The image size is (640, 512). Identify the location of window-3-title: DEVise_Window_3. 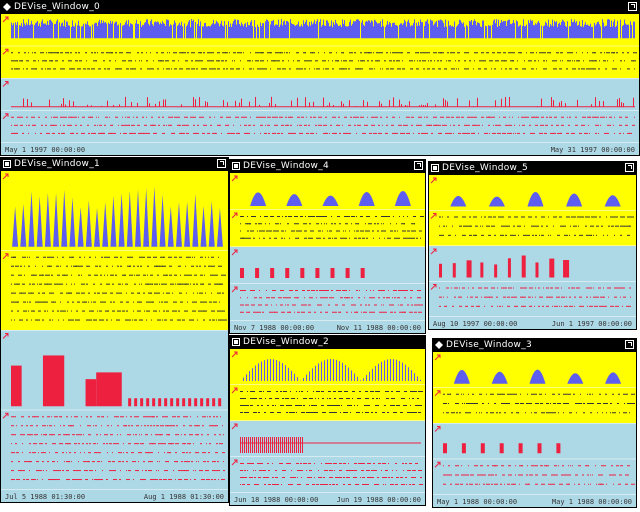
(489, 345).